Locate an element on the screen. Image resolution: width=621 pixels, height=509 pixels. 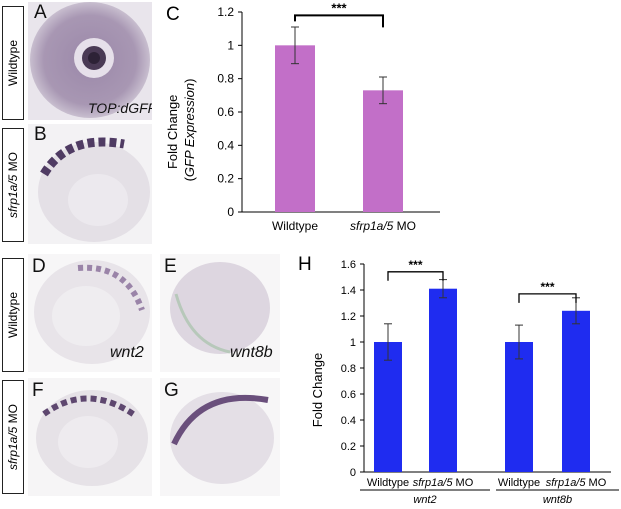
panel-f-eye-illustration is located at coordinates (92, 438).